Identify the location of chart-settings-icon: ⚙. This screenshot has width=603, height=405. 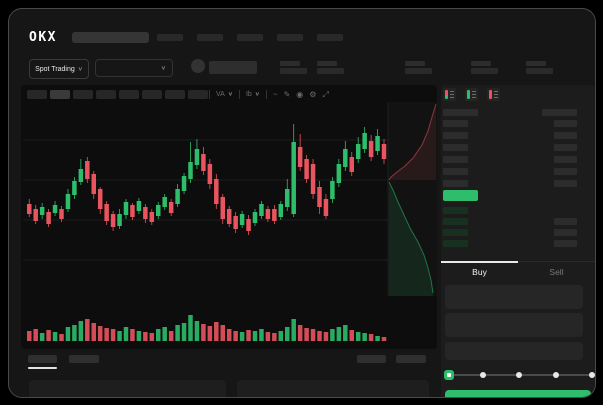
(313, 94).